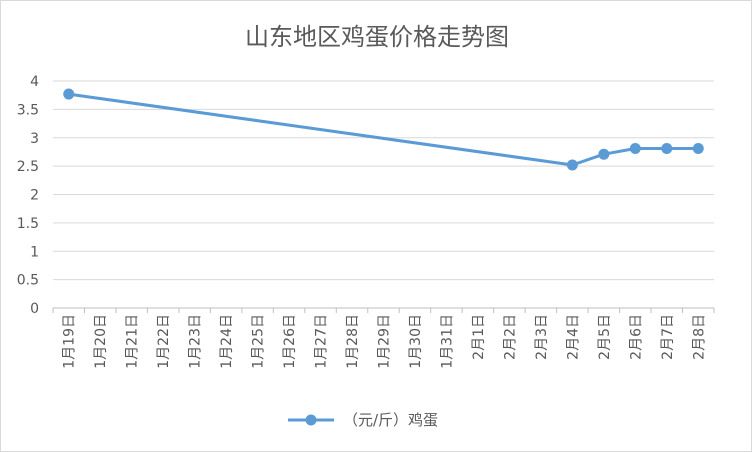 The image size is (752, 452). Describe the element at coordinates (196, 341) in the screenshot. I see `x-tick-label: 1月23日` at that location.